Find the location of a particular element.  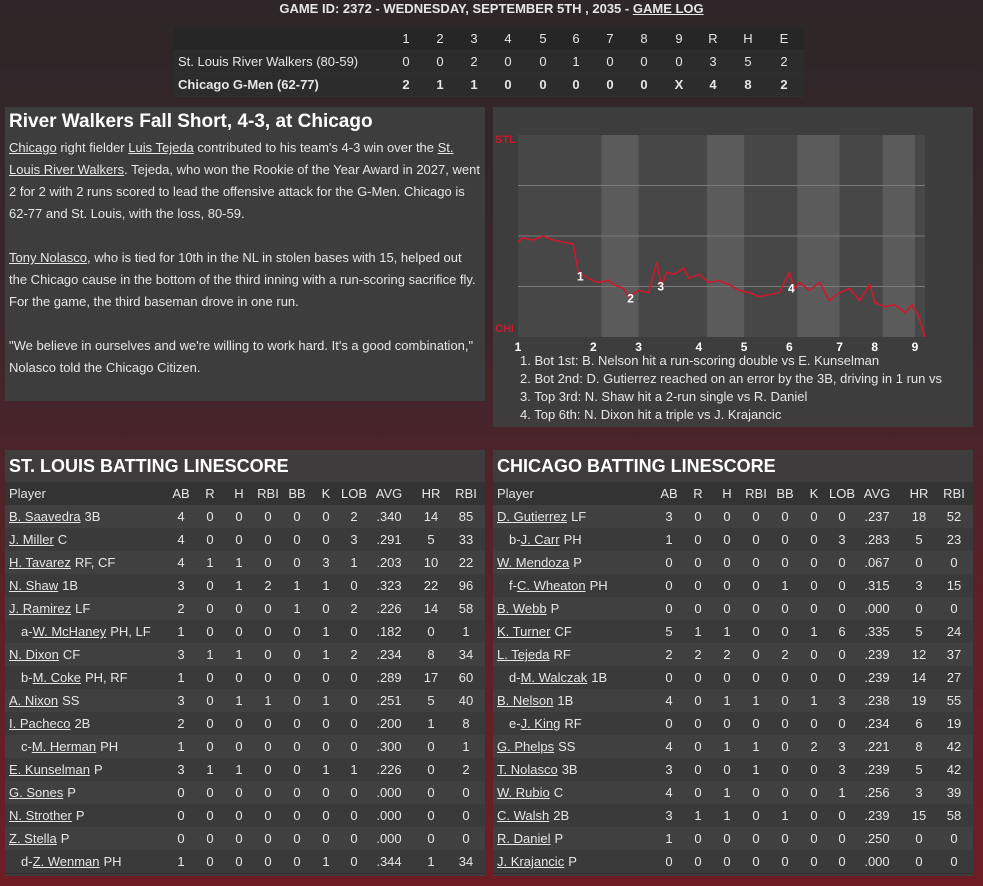

column-label: K is located at coordinates (814, 493).